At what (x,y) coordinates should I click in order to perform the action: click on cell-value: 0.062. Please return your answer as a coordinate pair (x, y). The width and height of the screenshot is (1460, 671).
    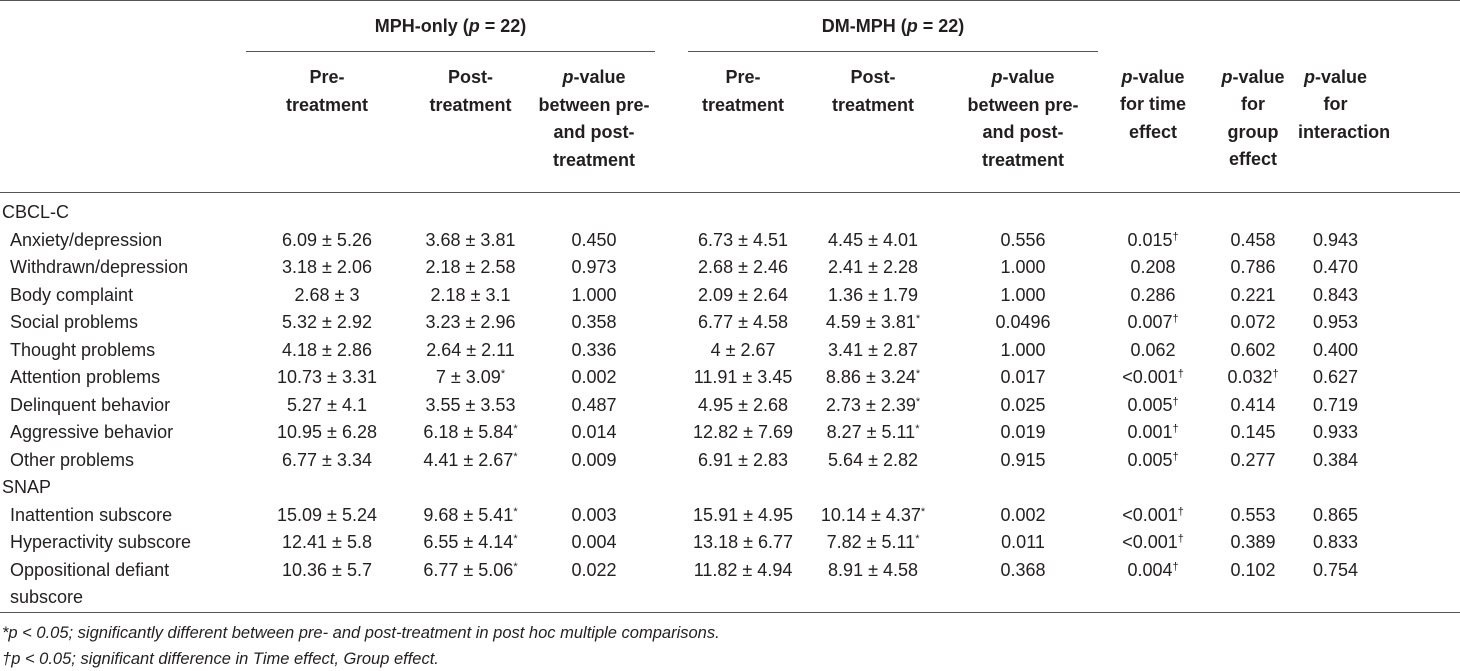
    Looking at the image, I should click on (1153, 349).